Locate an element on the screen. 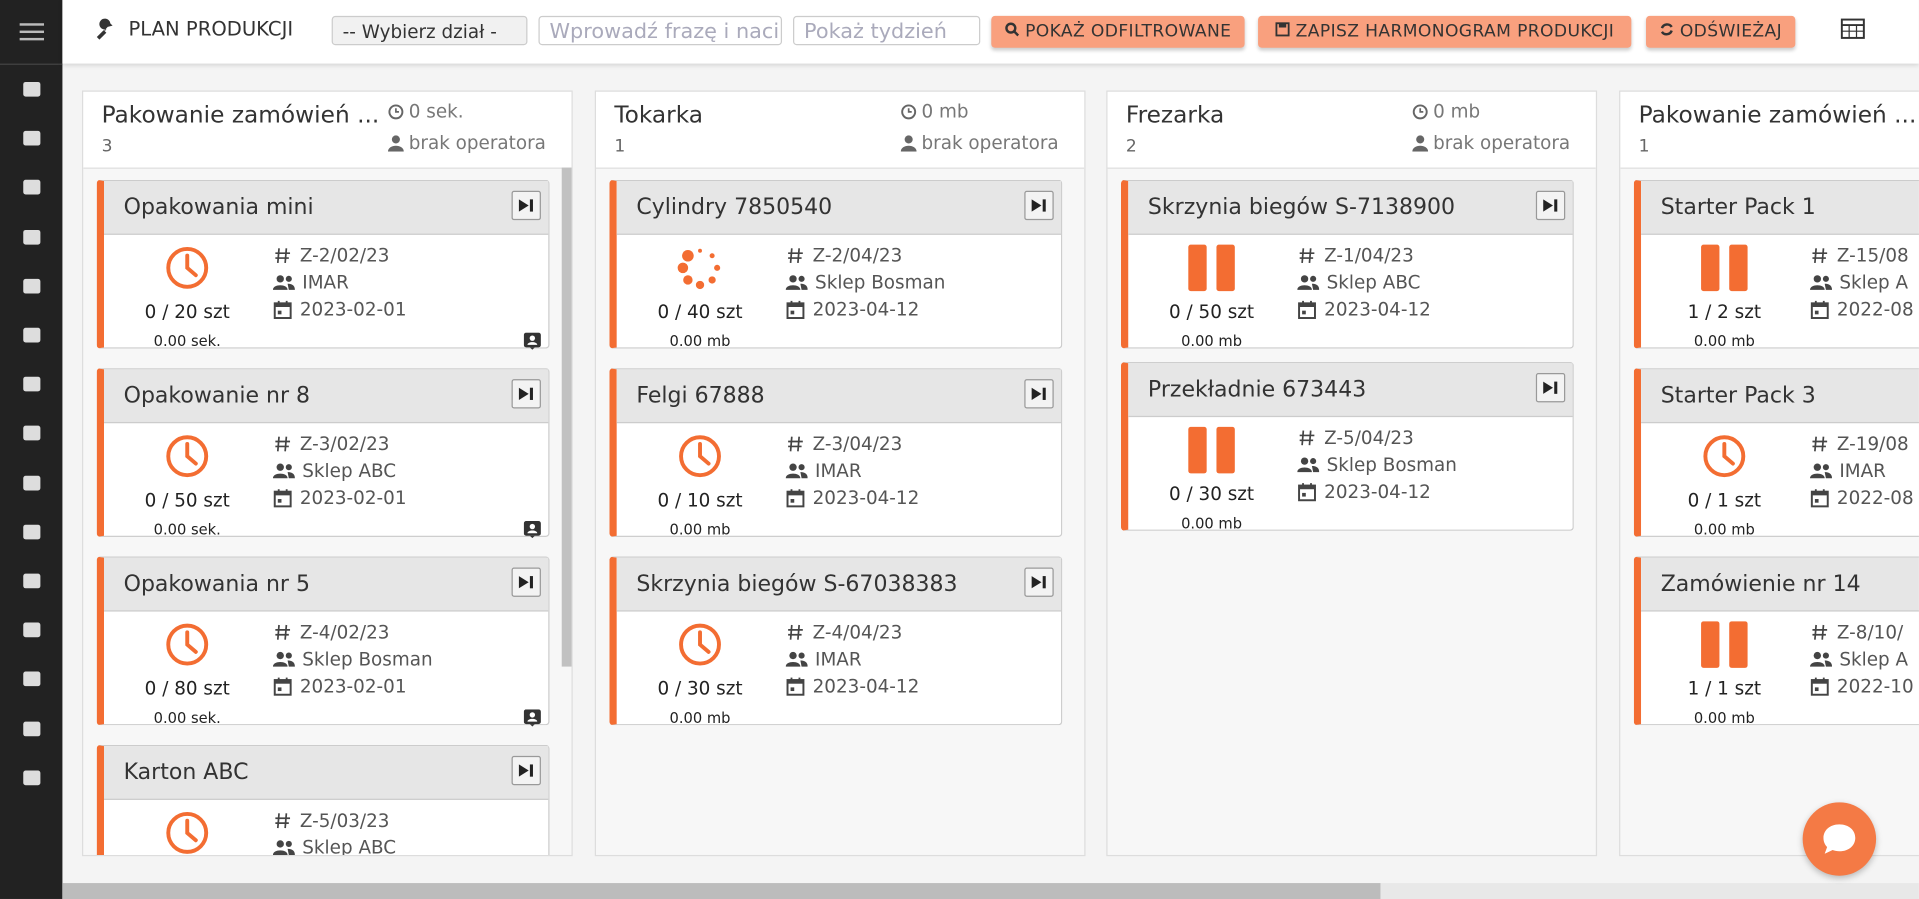 This screenshot has width=1919, height=899. menu-toggle is located at coordinates (31, 32).